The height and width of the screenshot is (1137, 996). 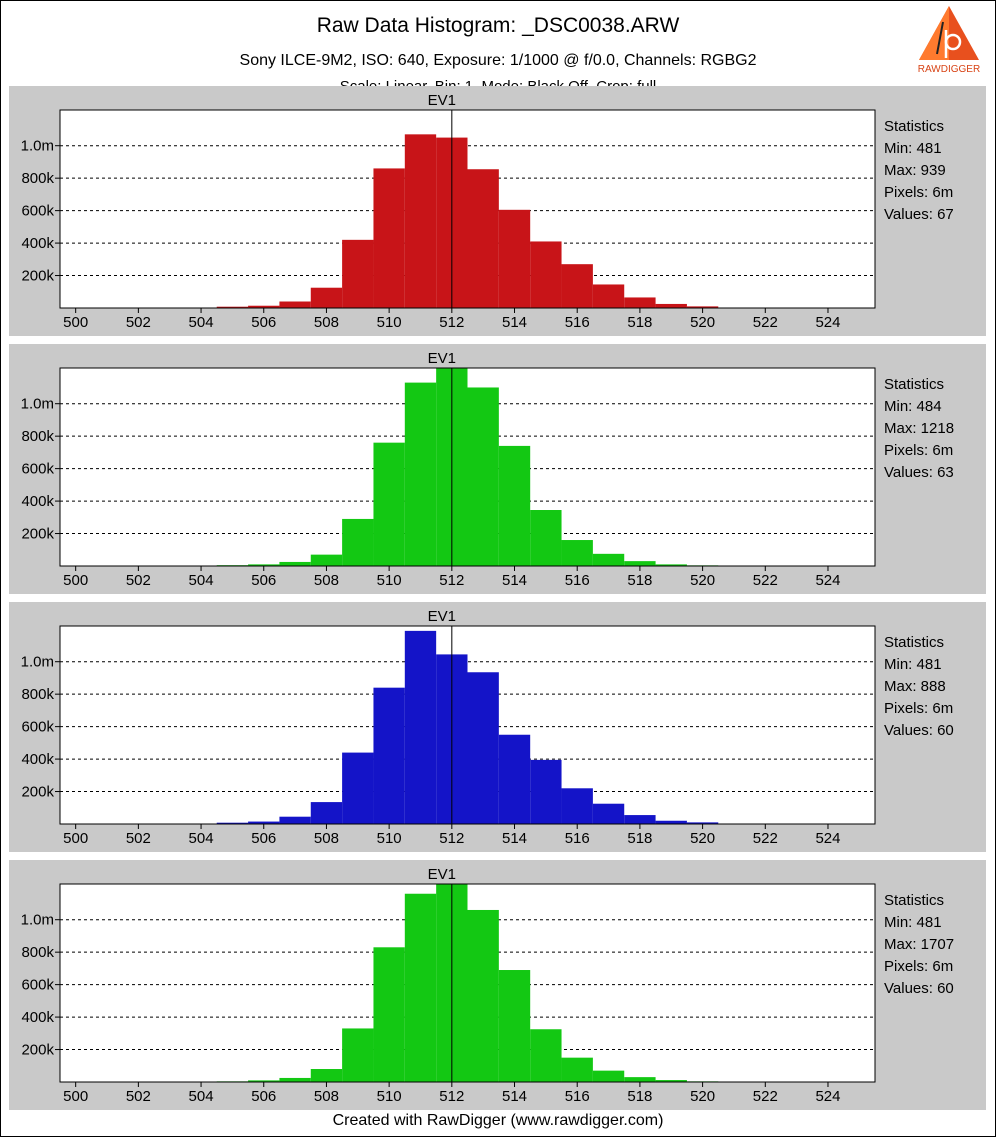 What do you see at coordinates (765, 322) in the screenshot?
I see `x-tick-label-r: 522` at bounding box center [765, 322].